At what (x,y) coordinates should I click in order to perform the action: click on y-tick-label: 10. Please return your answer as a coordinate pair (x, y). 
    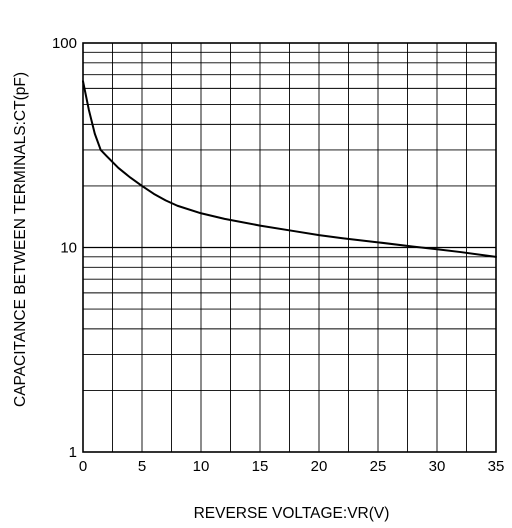
    Looking at the image, I should click on (68, 248).